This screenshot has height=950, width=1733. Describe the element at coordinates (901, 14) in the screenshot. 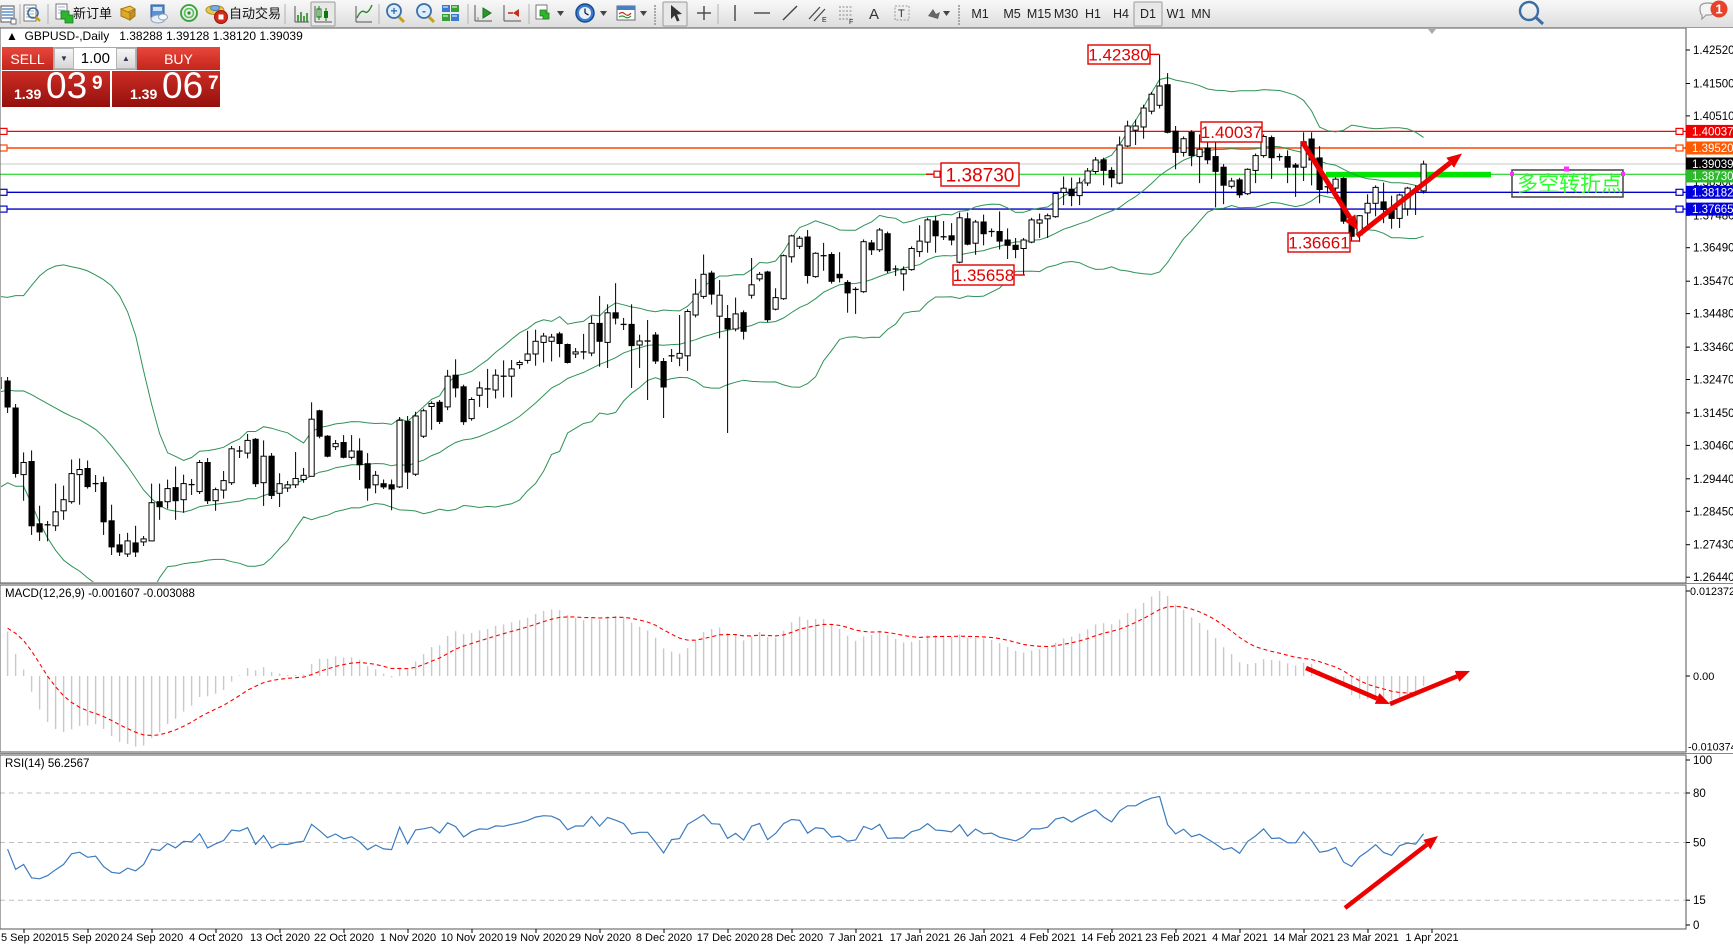

I see `svg-text: T` at that location.